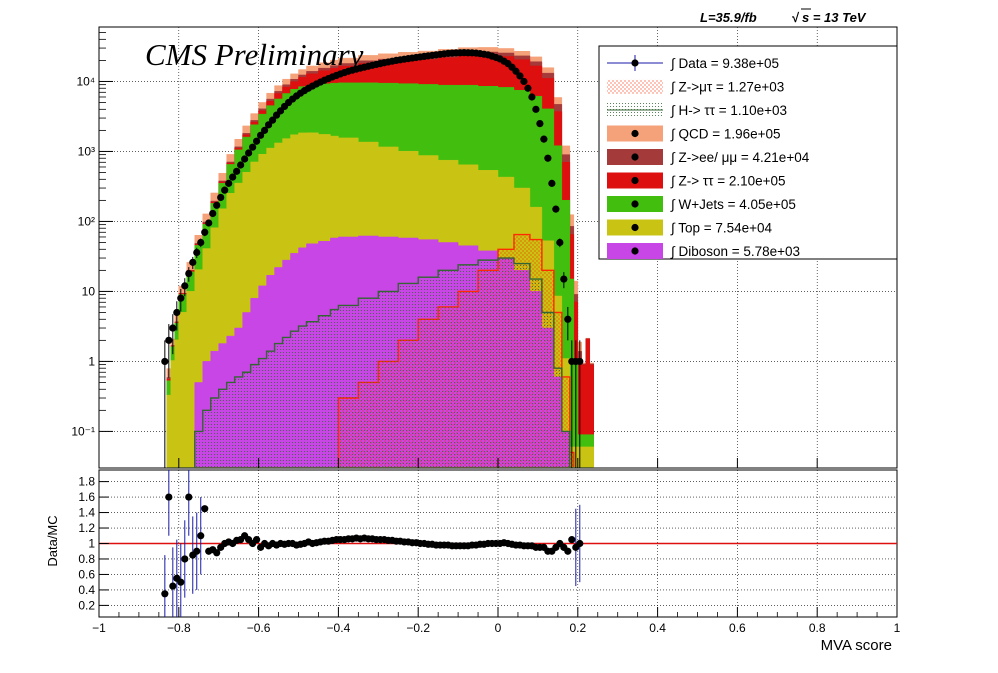 This screenshot has width=998, height=673. What do you see at coordinates (708, 157) in the screenshot?
I see `legend-entry: ∫ Z->ee/ μμ = 4.21e+04` at bounding box center [708, 157].